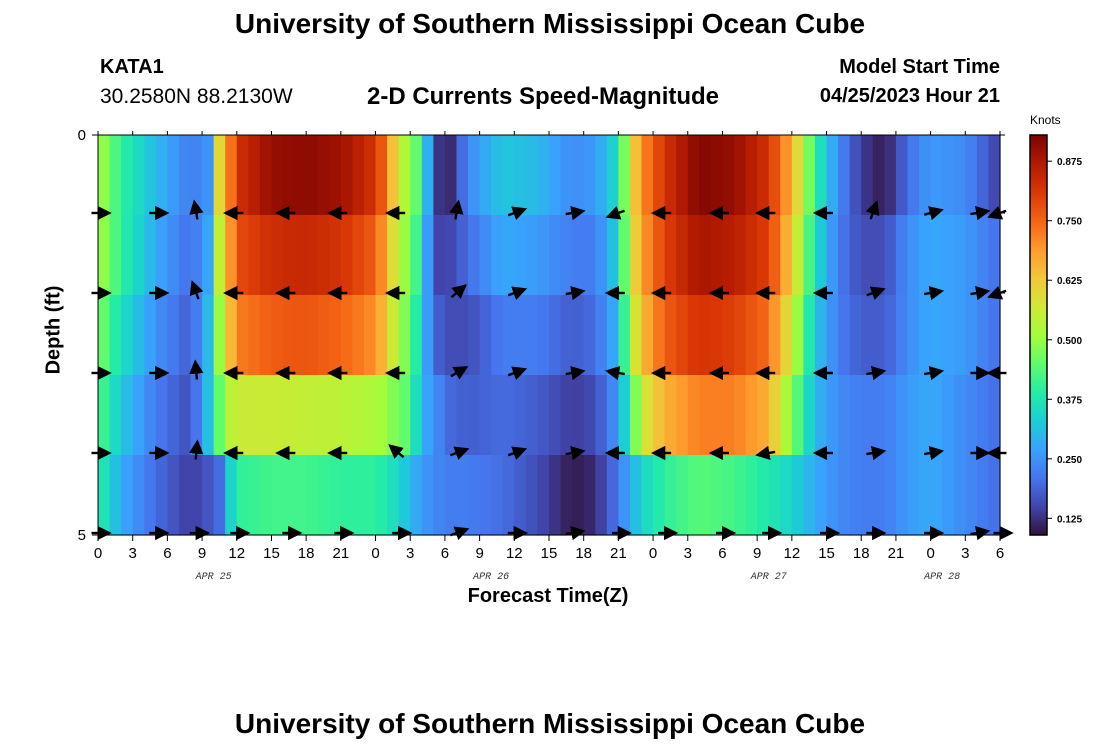 The height and width of the screenshot is (750, 1100). Describe the element at coordinates (1069, 460) in the screenshot. I see `colorbar-tick-label: 0.250` at that location.